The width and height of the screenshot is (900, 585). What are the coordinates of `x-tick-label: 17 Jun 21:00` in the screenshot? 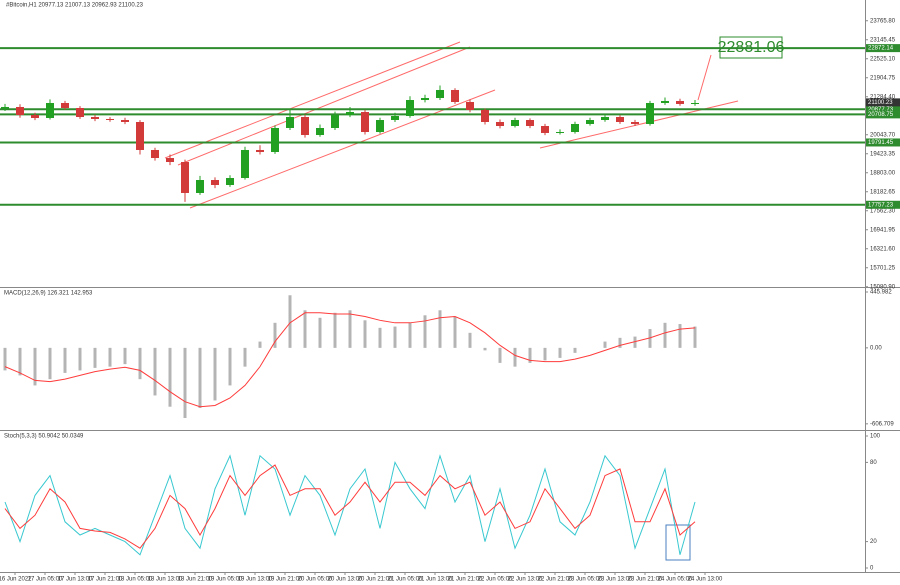 It's located at (105, 580).